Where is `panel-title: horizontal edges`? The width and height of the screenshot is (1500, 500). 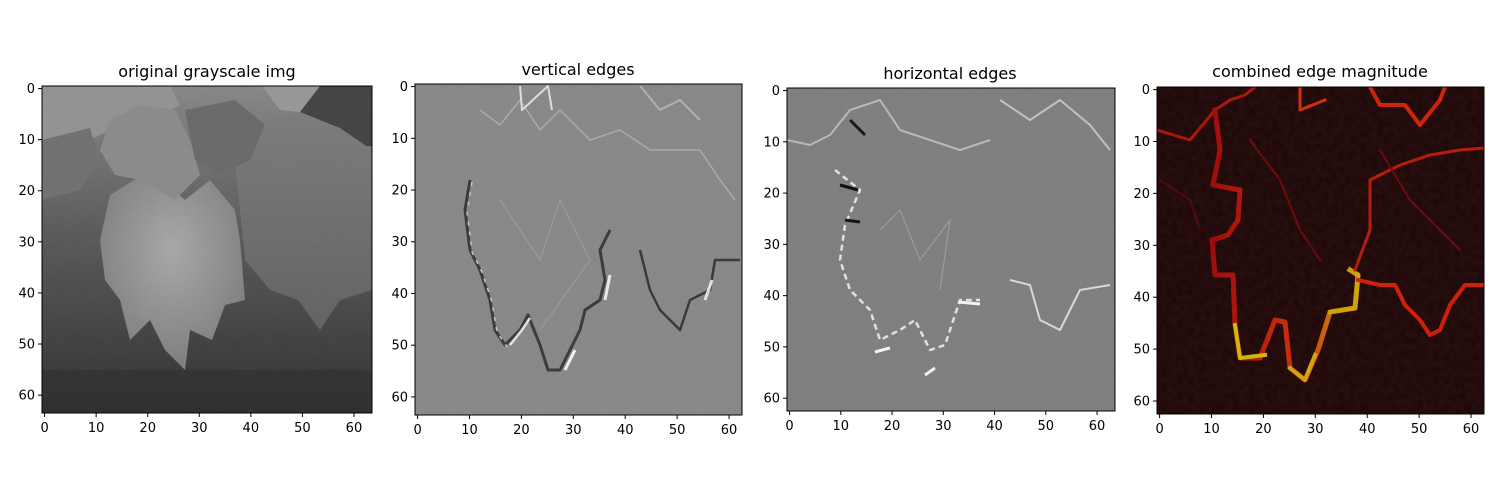 panel-title: horizontal edges is located at coordinates (949, 73).